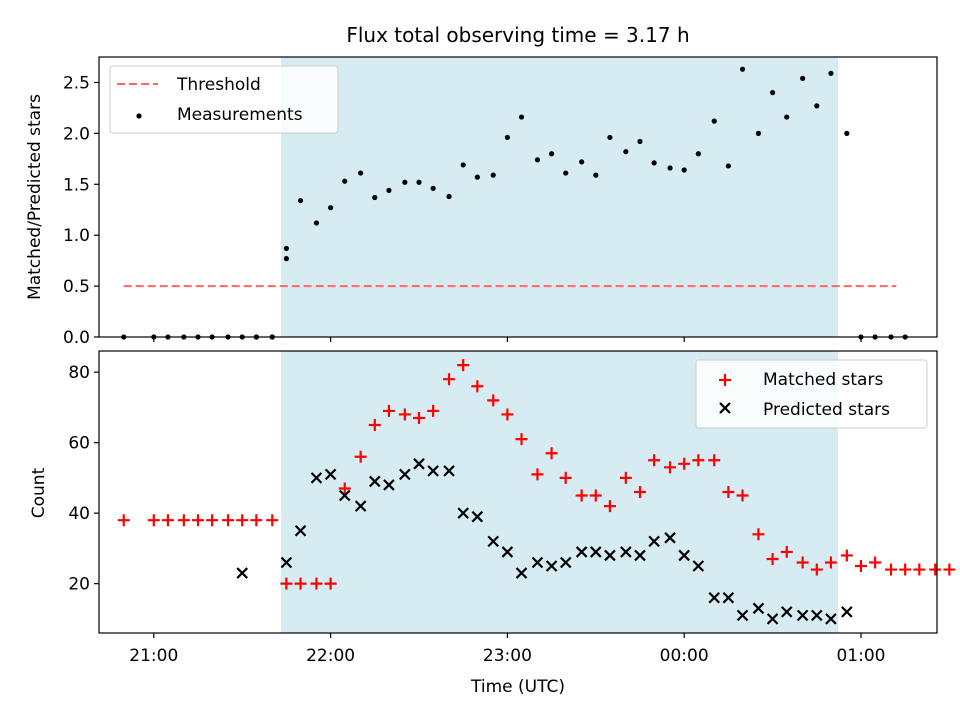  Describe the element at coordinates (725, 380) in the screenshot. I see `legend-matched-swatch` at that location.